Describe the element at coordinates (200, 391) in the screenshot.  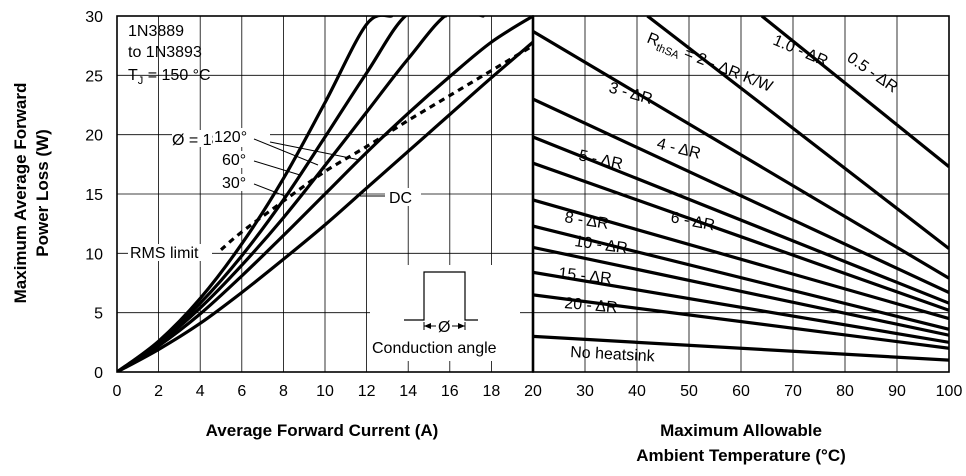
I see `x-tick-label-left: 4` at that location.